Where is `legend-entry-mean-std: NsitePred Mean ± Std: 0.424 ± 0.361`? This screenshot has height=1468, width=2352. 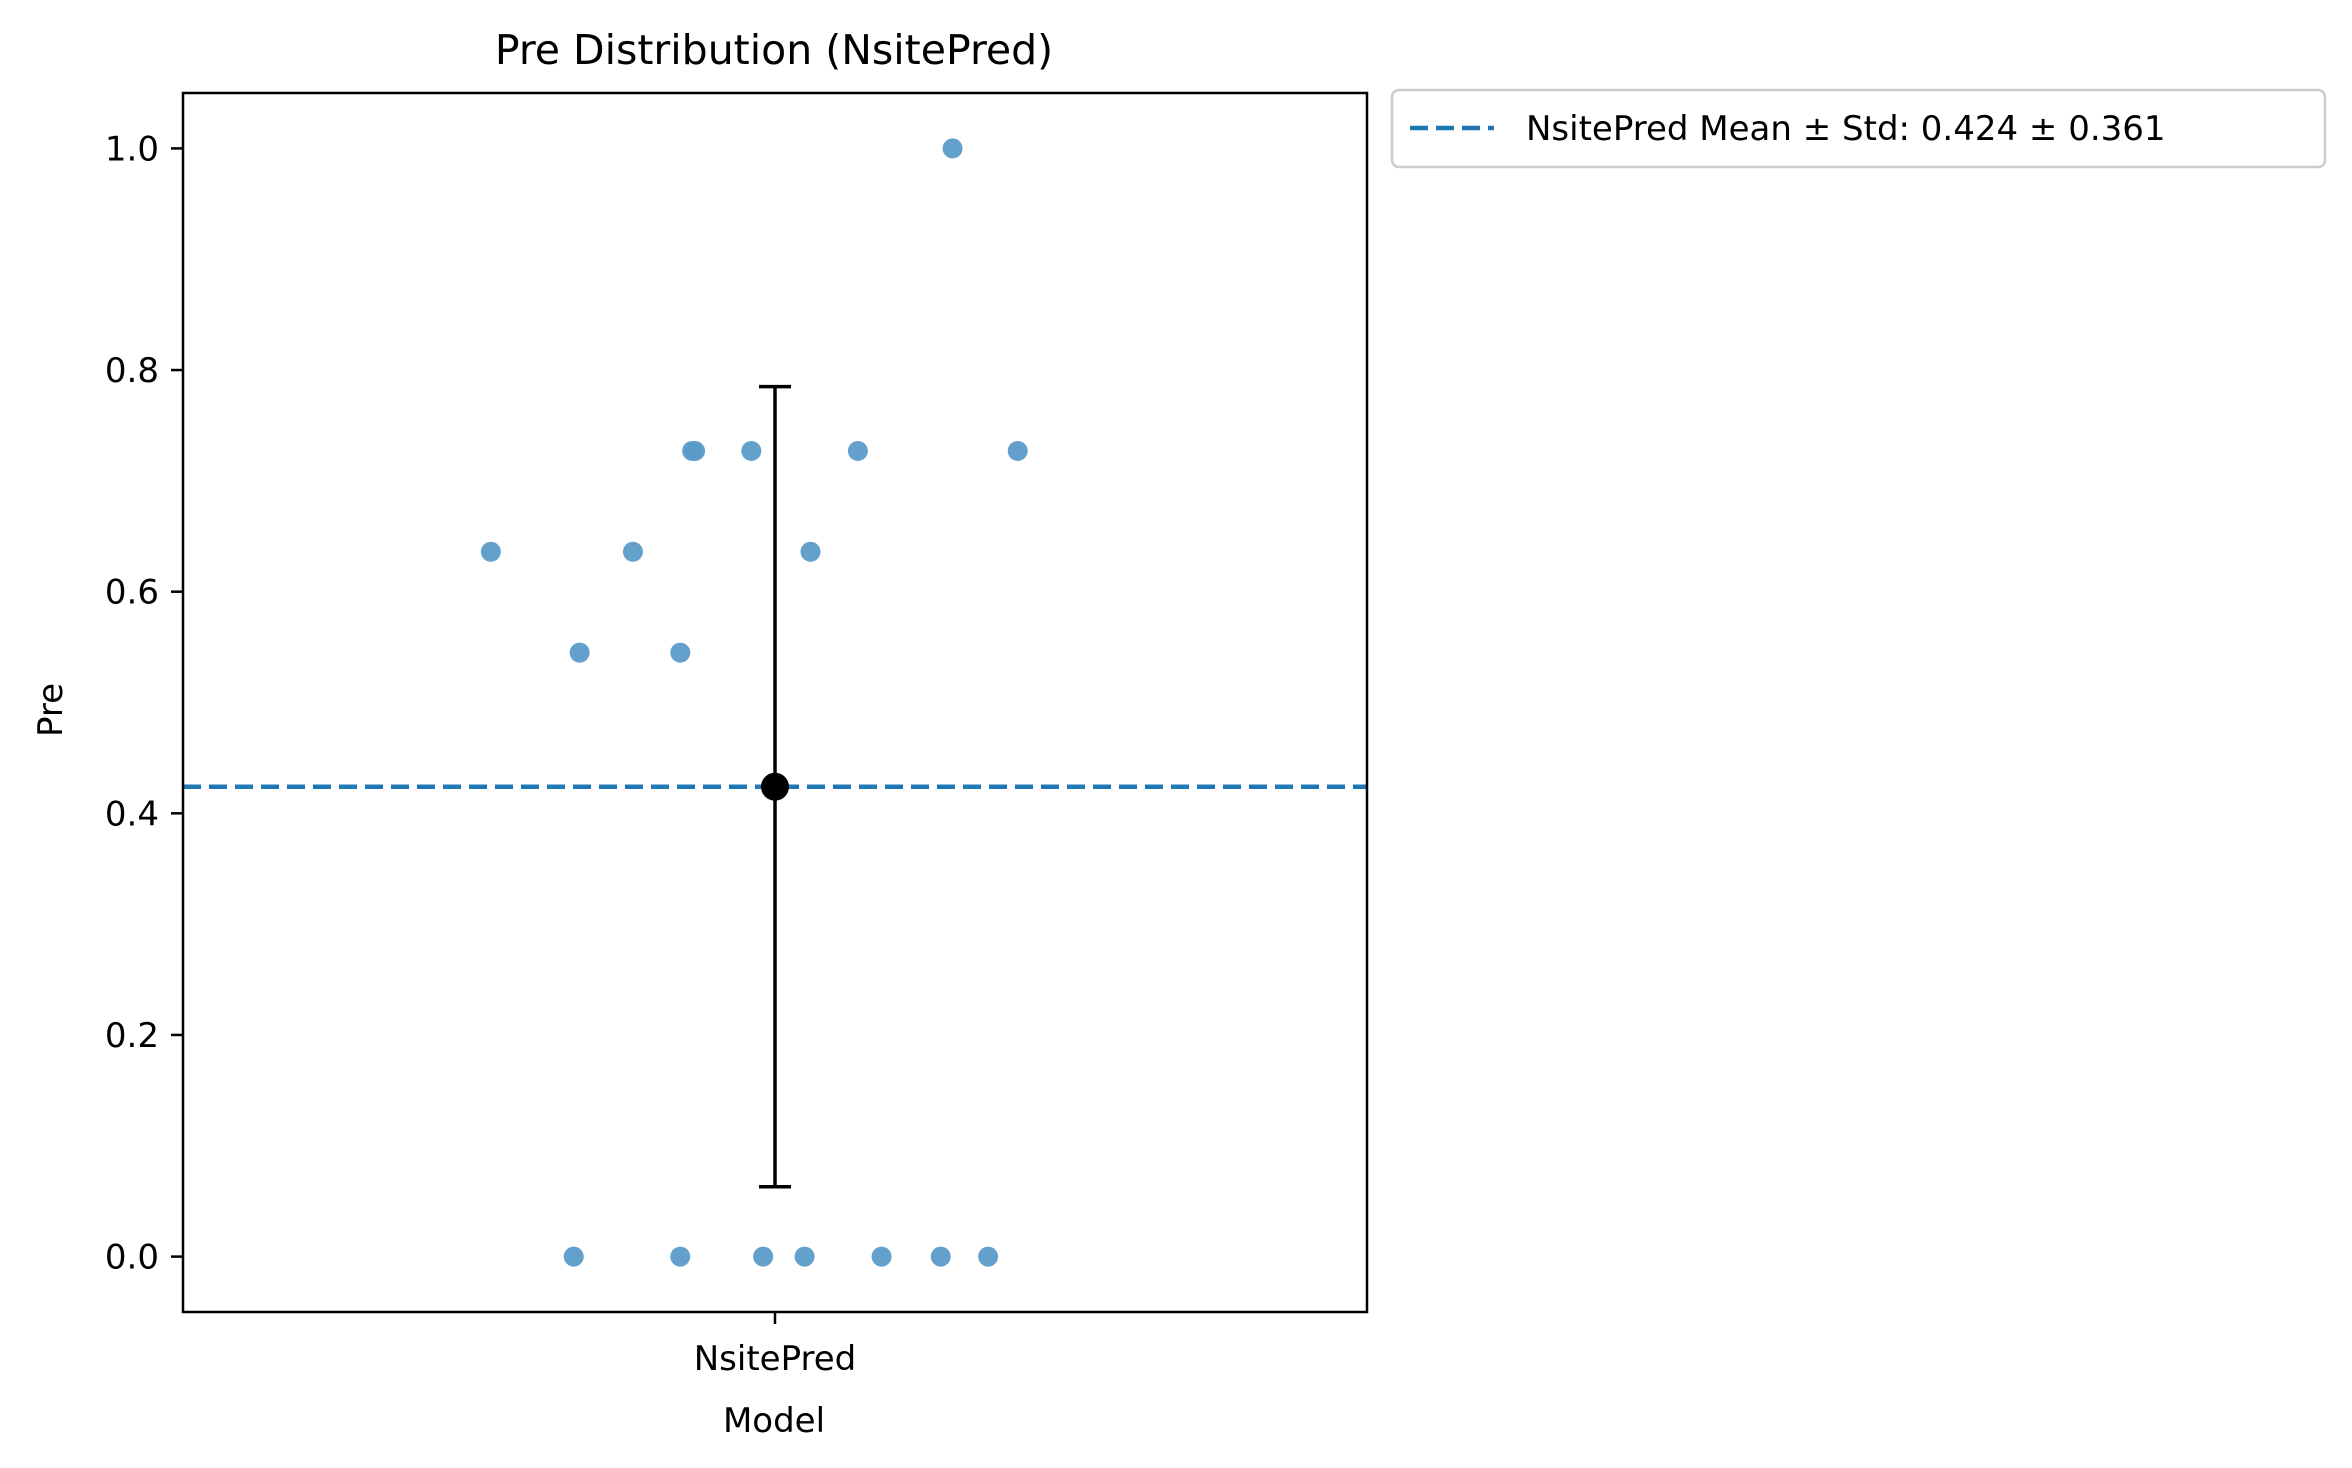
legend-entry-mean-std: NsitePred Mean ± Std: 0.424 ± 0.361 is located at coordinates (1846, 129).